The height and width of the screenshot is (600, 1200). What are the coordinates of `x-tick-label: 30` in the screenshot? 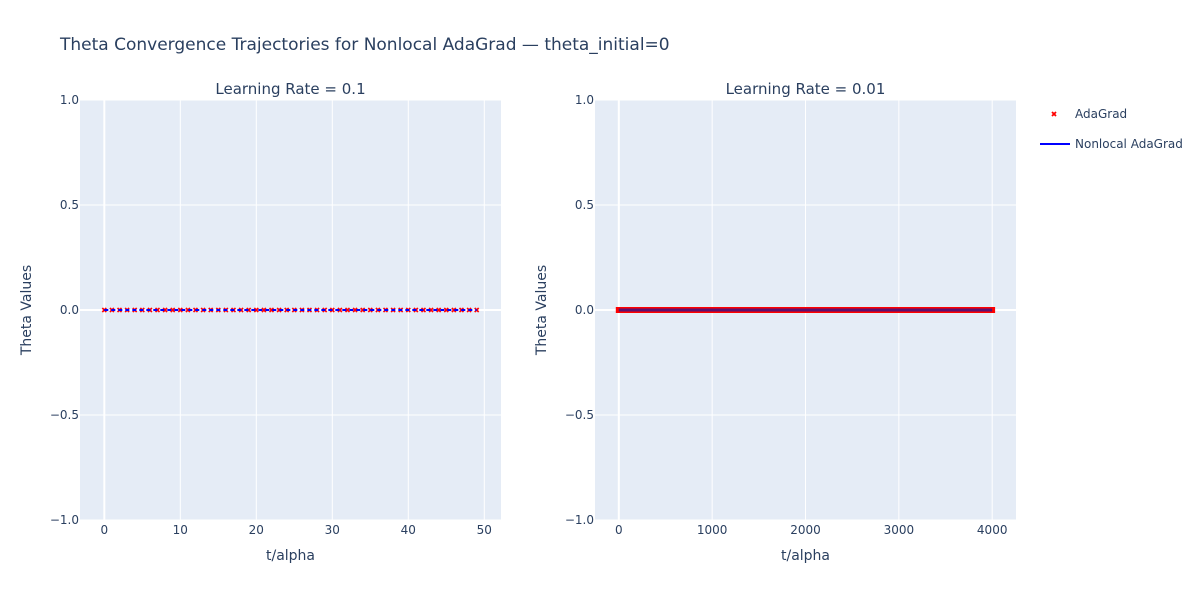 It's located at (332, 530).